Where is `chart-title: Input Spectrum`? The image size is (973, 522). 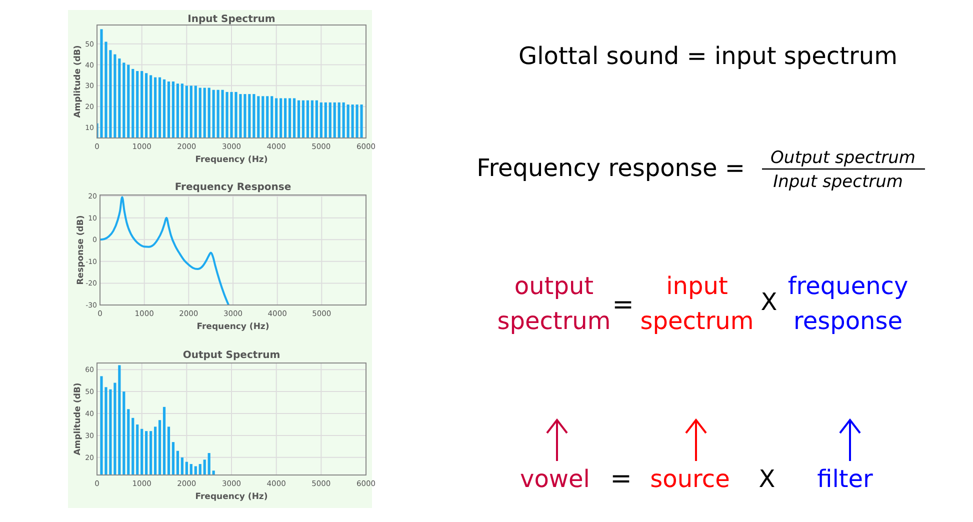 chart-title: Input Spectrum is located at coordinates (232, 19).